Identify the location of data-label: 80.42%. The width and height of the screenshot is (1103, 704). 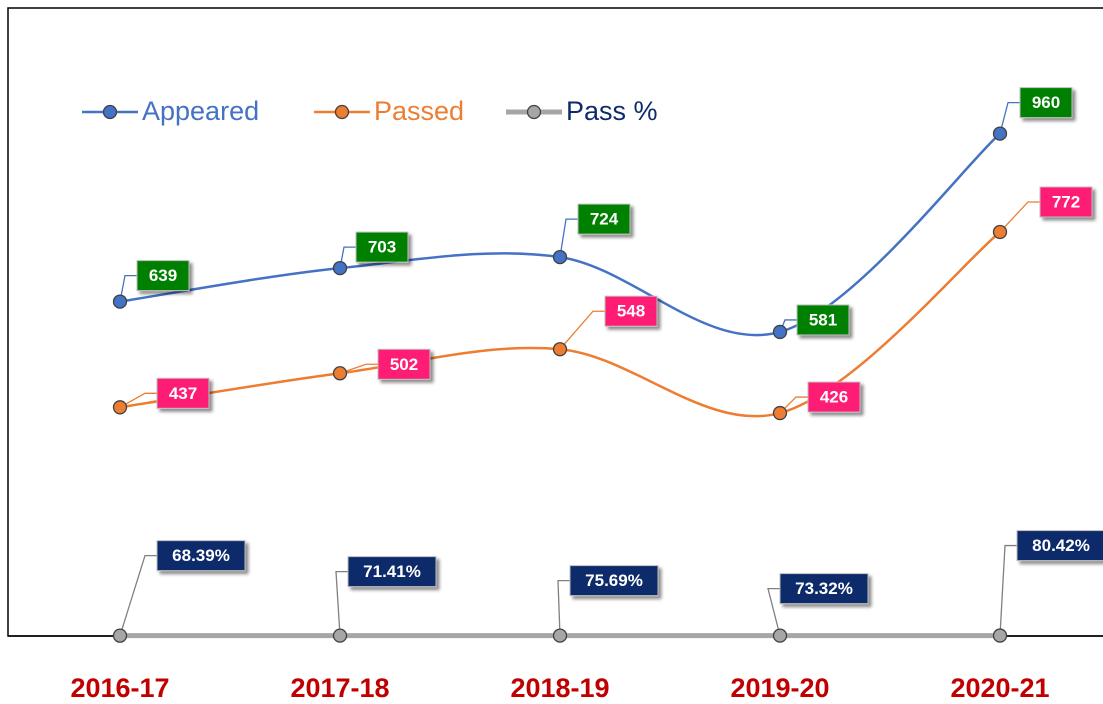
(1061, 545).